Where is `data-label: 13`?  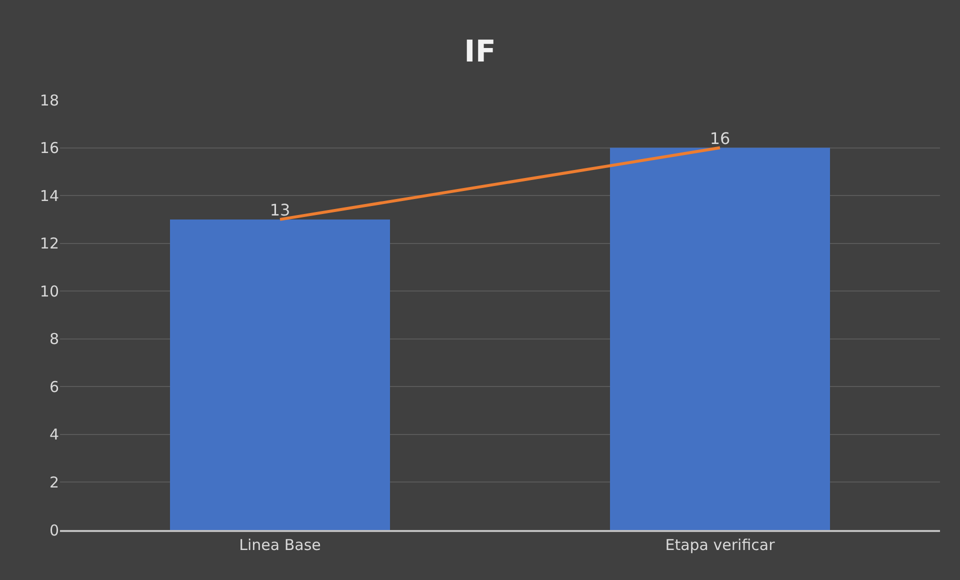
data-label: 13 is located at coordinates (280, 210).